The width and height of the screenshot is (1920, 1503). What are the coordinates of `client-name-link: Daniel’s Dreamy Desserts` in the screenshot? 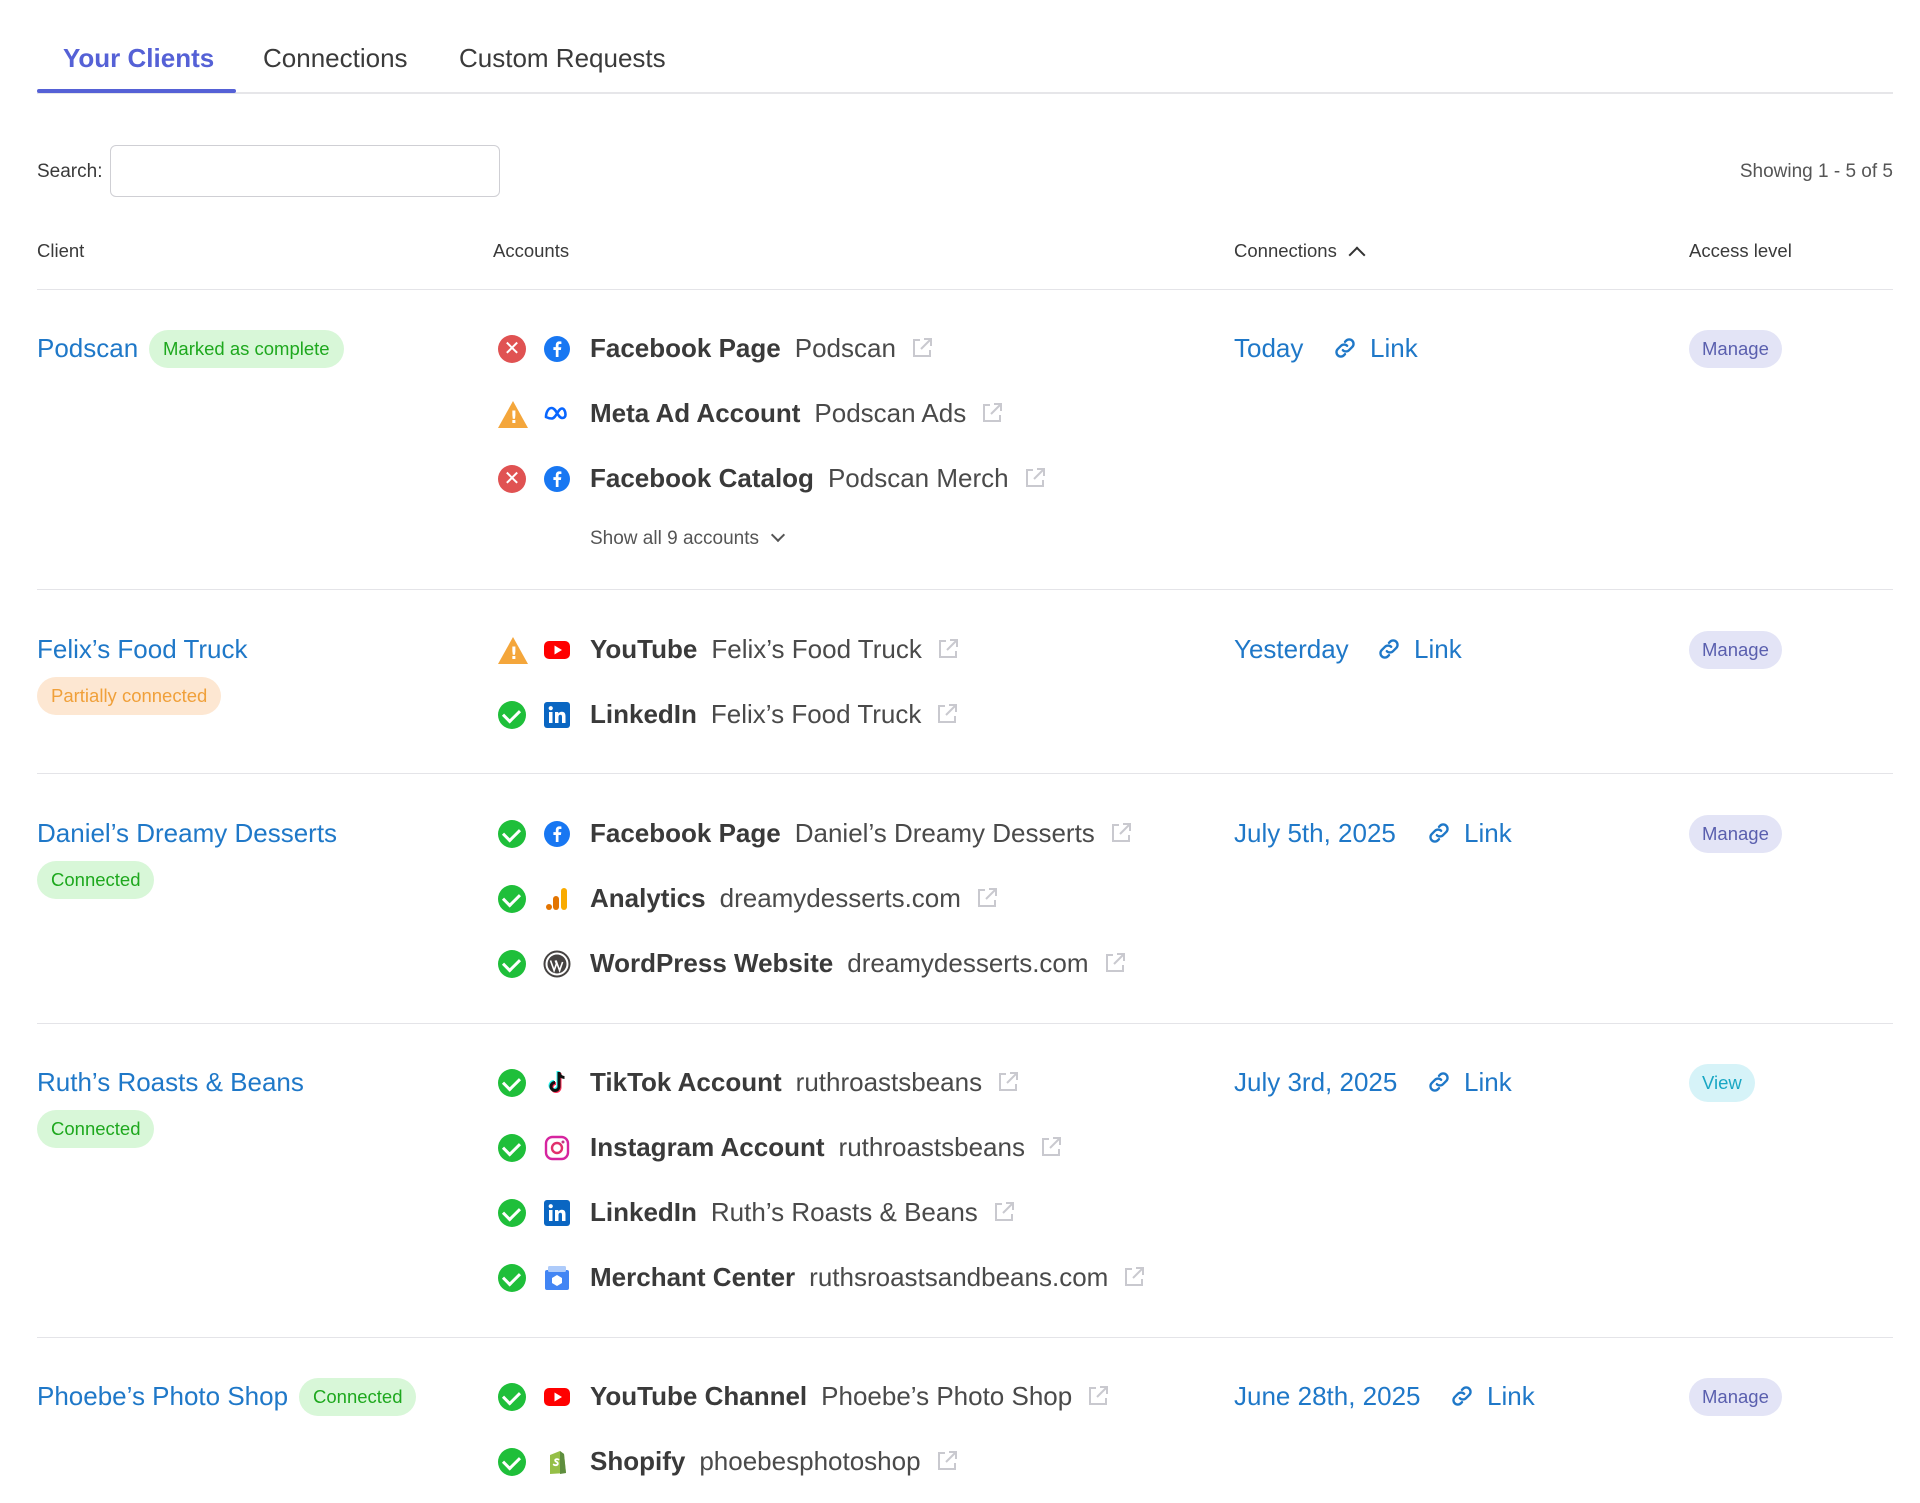 It's located at (187, 833).